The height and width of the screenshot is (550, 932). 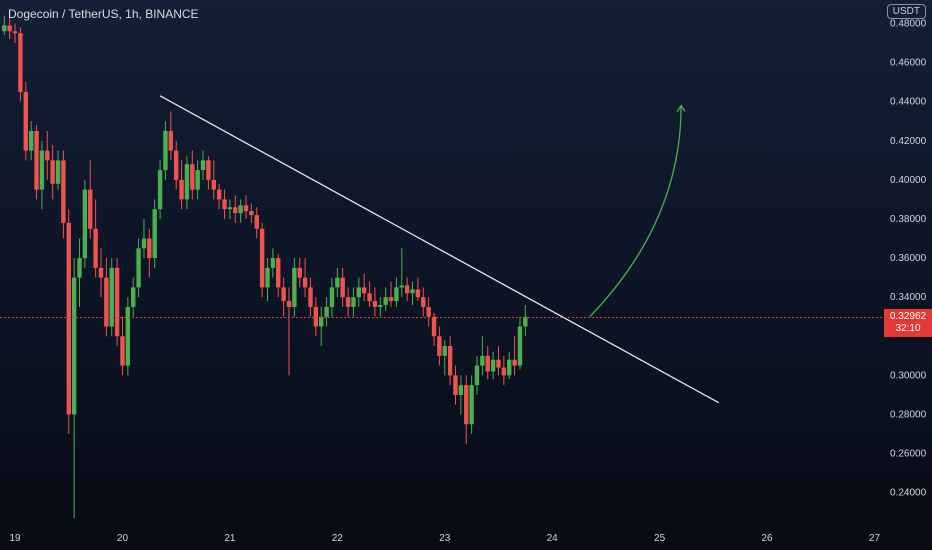 I want to click on projection-arrow, so click(x=637, y=211).